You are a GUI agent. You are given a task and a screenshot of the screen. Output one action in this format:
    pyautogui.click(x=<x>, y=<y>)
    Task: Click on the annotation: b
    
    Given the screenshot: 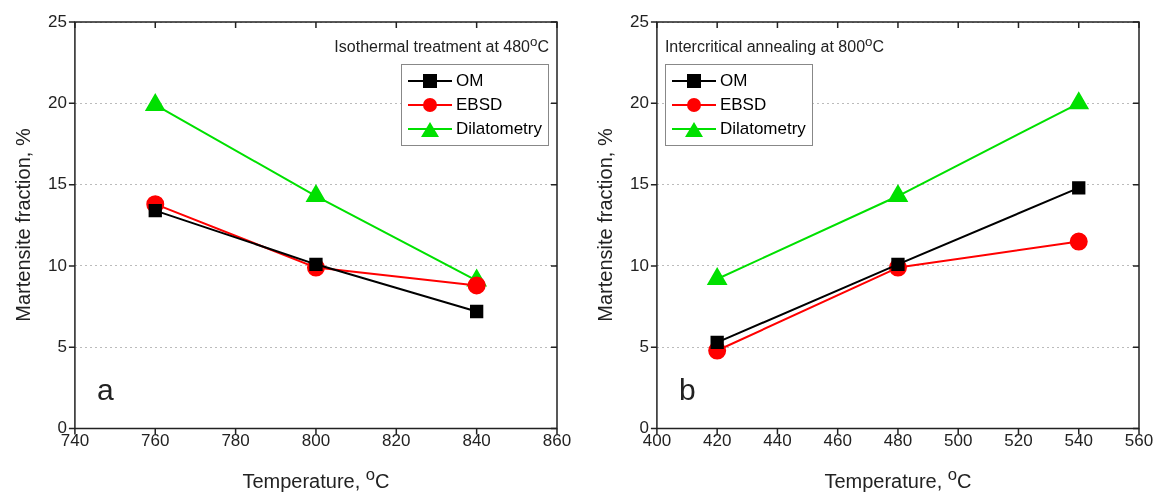 What is the action you would take?
    pyautogui.click(x=687, y=389)
    